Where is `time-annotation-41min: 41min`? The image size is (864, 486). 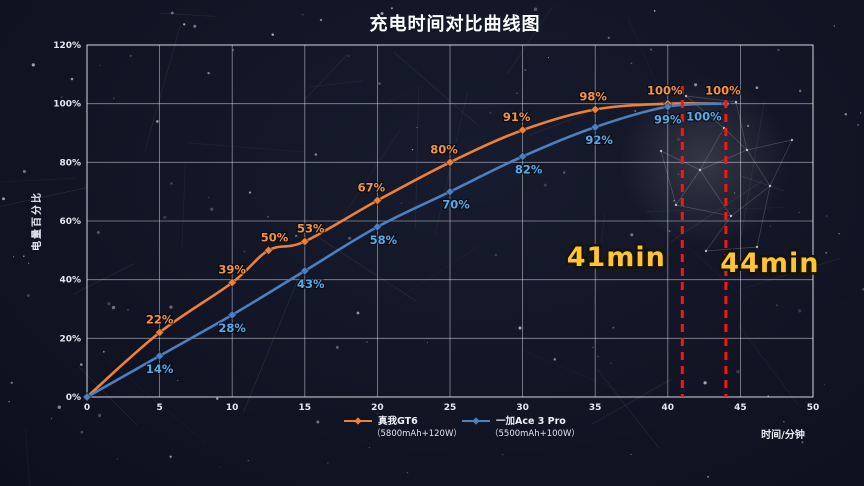 time-annotation-41min: 41min is located at coordinates (616, 257).